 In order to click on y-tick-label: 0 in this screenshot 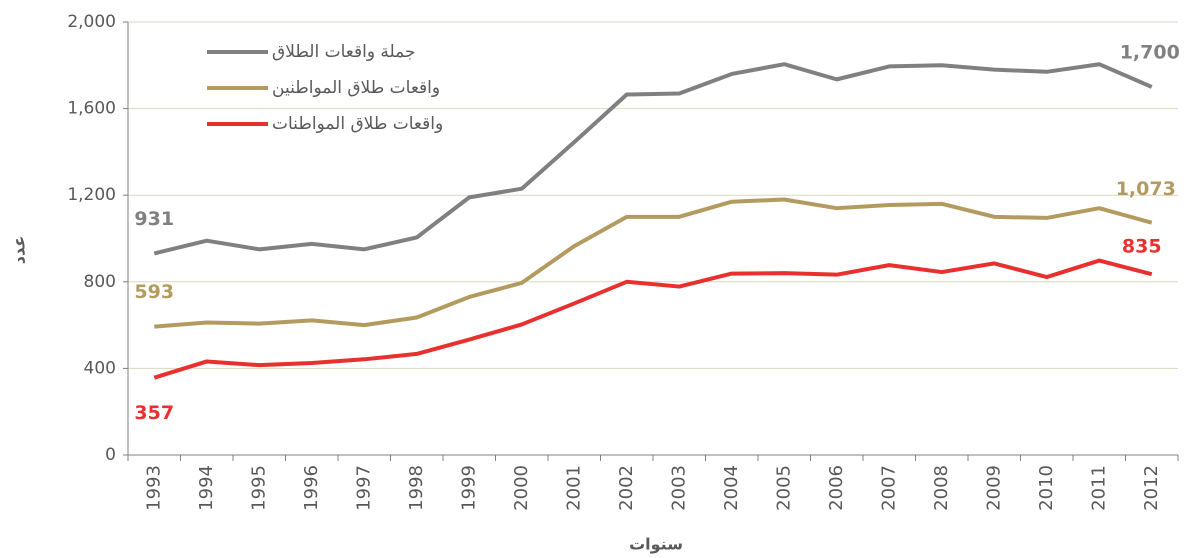, I will do `click(110, 455)`.